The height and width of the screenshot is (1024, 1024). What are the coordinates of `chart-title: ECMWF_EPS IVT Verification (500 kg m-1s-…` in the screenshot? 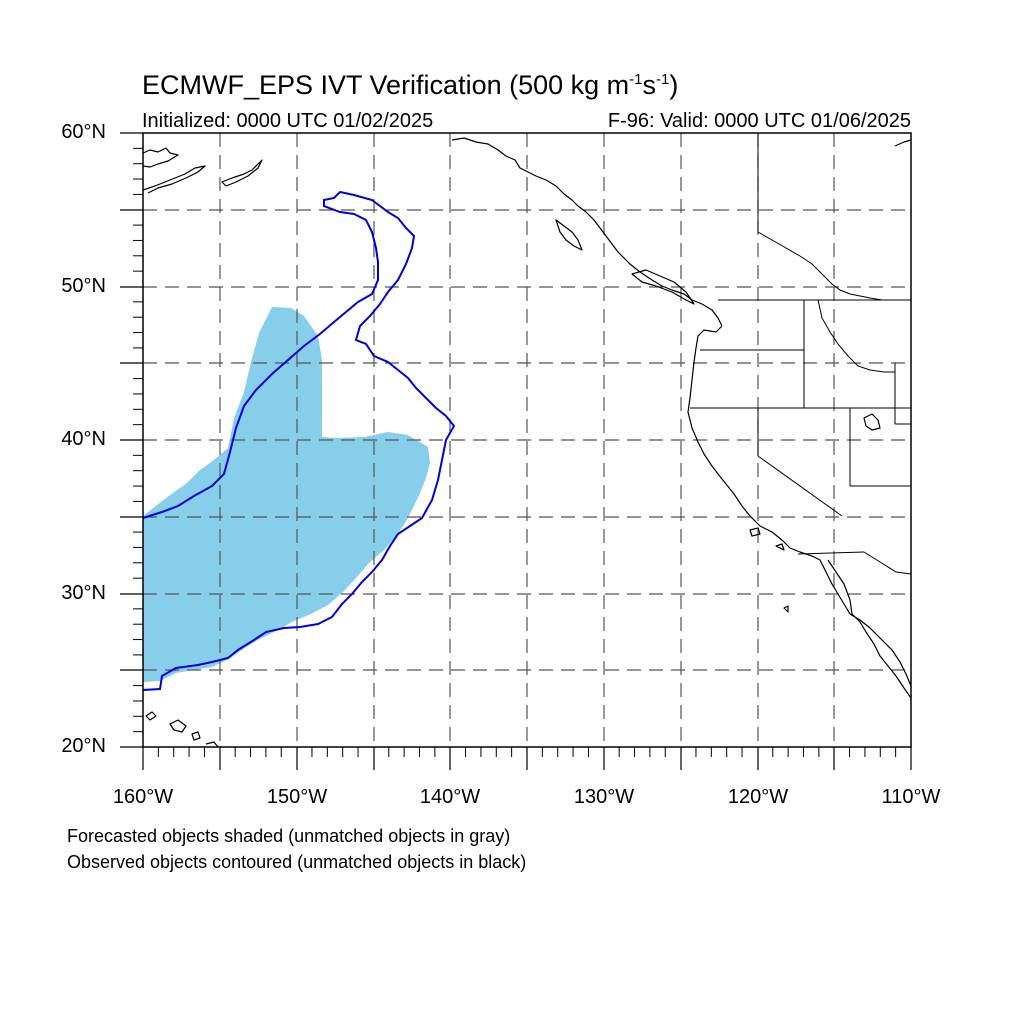 It's located at (410, 85).